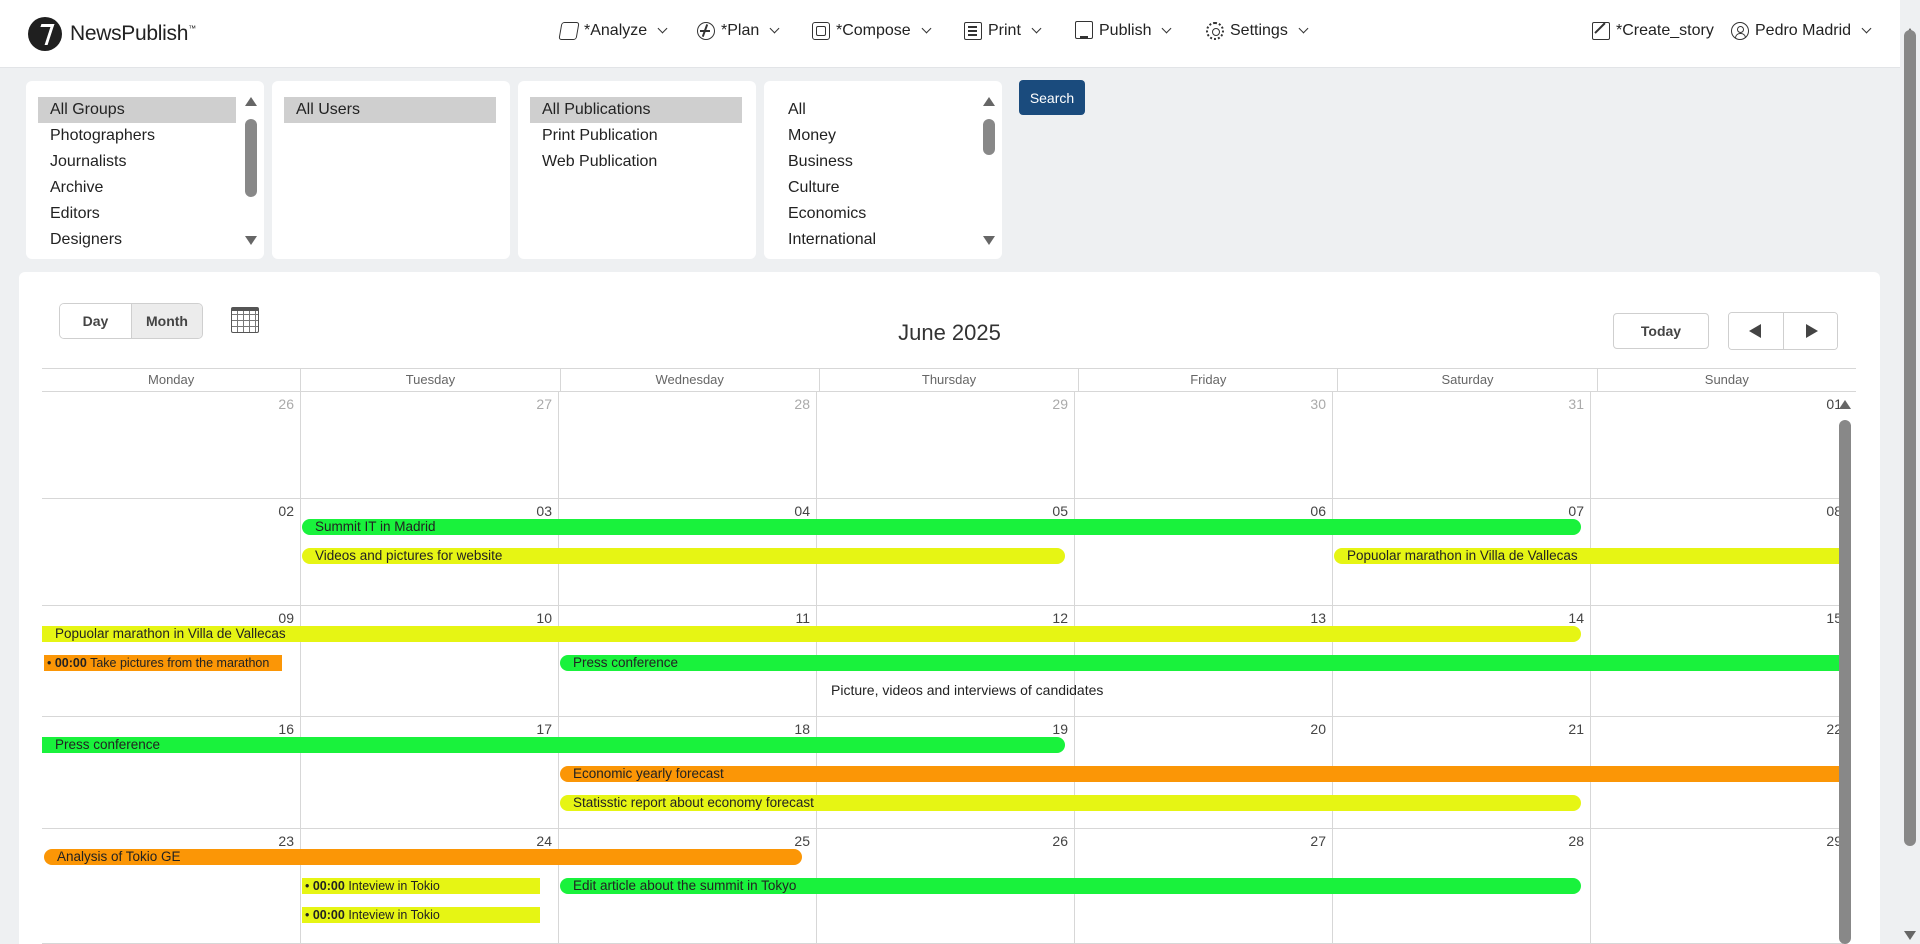 The width and height of the screenshot is (1920, 944). Describe the element at coordinates (544, 618) in the screenshot. I see `day-number: 10` at that location.